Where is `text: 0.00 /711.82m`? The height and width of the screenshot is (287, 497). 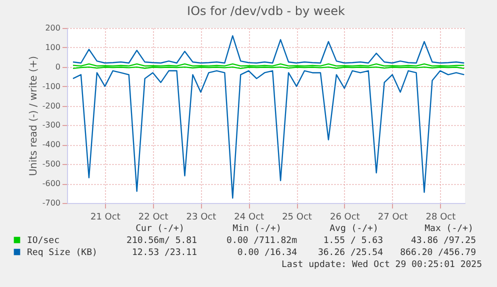
text: 0.00 /711.82m is located at coordinates (261, 241).